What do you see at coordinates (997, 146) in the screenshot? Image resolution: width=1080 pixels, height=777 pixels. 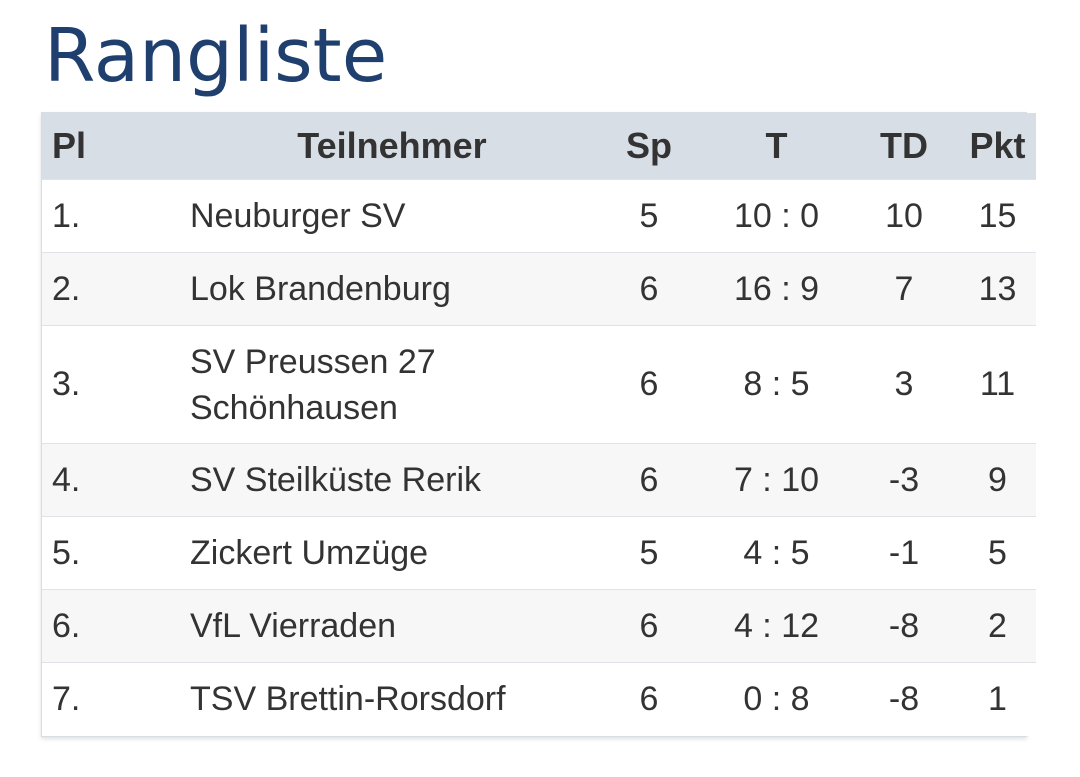 I see `header-pkt: Pkt` at bounding box center [997, 146].